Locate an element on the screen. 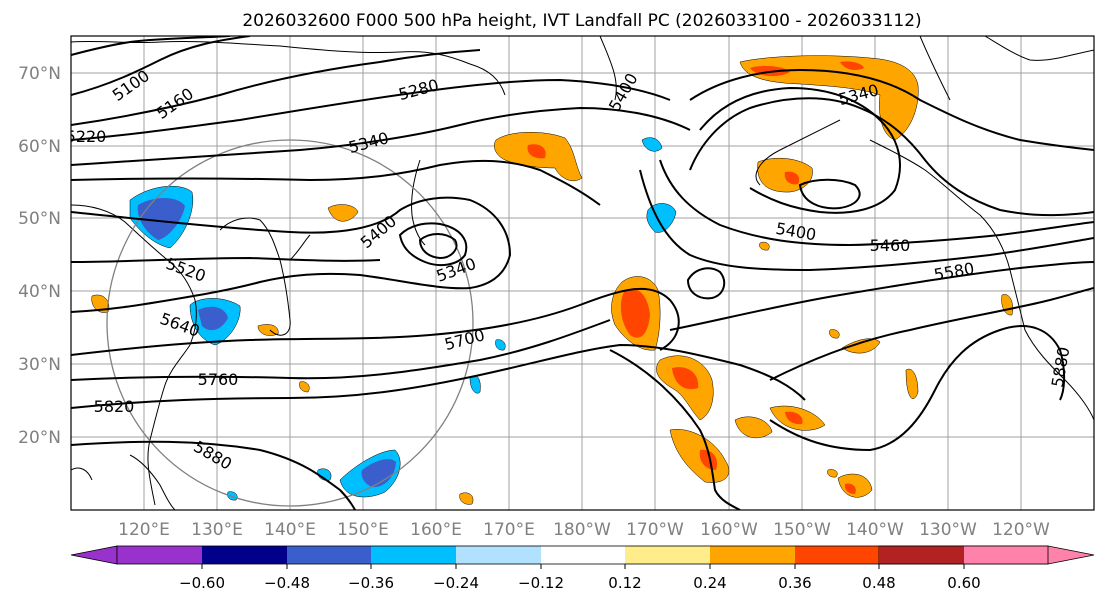 The image size is (1105, 604). colorbar-tick-label: −0.12 is located at coordinates (541, 583).